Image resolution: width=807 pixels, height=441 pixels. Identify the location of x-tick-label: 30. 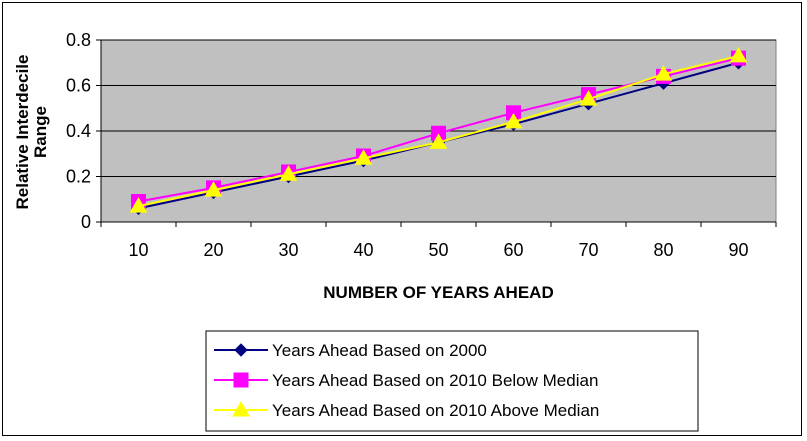
(288, 250).